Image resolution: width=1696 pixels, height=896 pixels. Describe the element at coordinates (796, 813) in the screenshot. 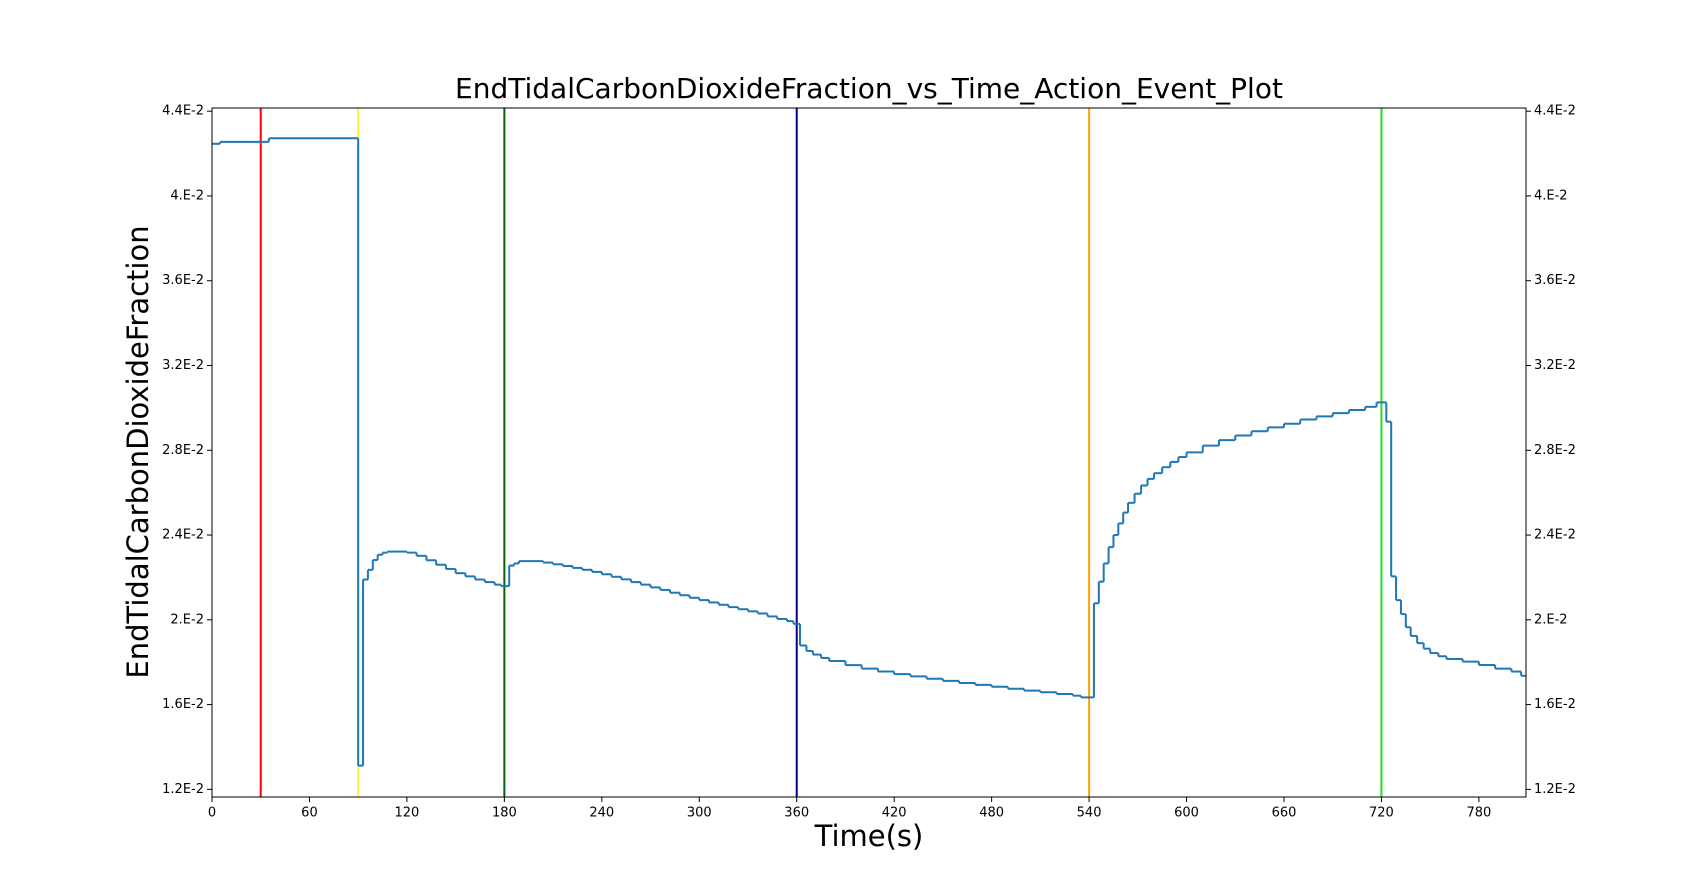

I see `x-tick-label: 360` at that location.